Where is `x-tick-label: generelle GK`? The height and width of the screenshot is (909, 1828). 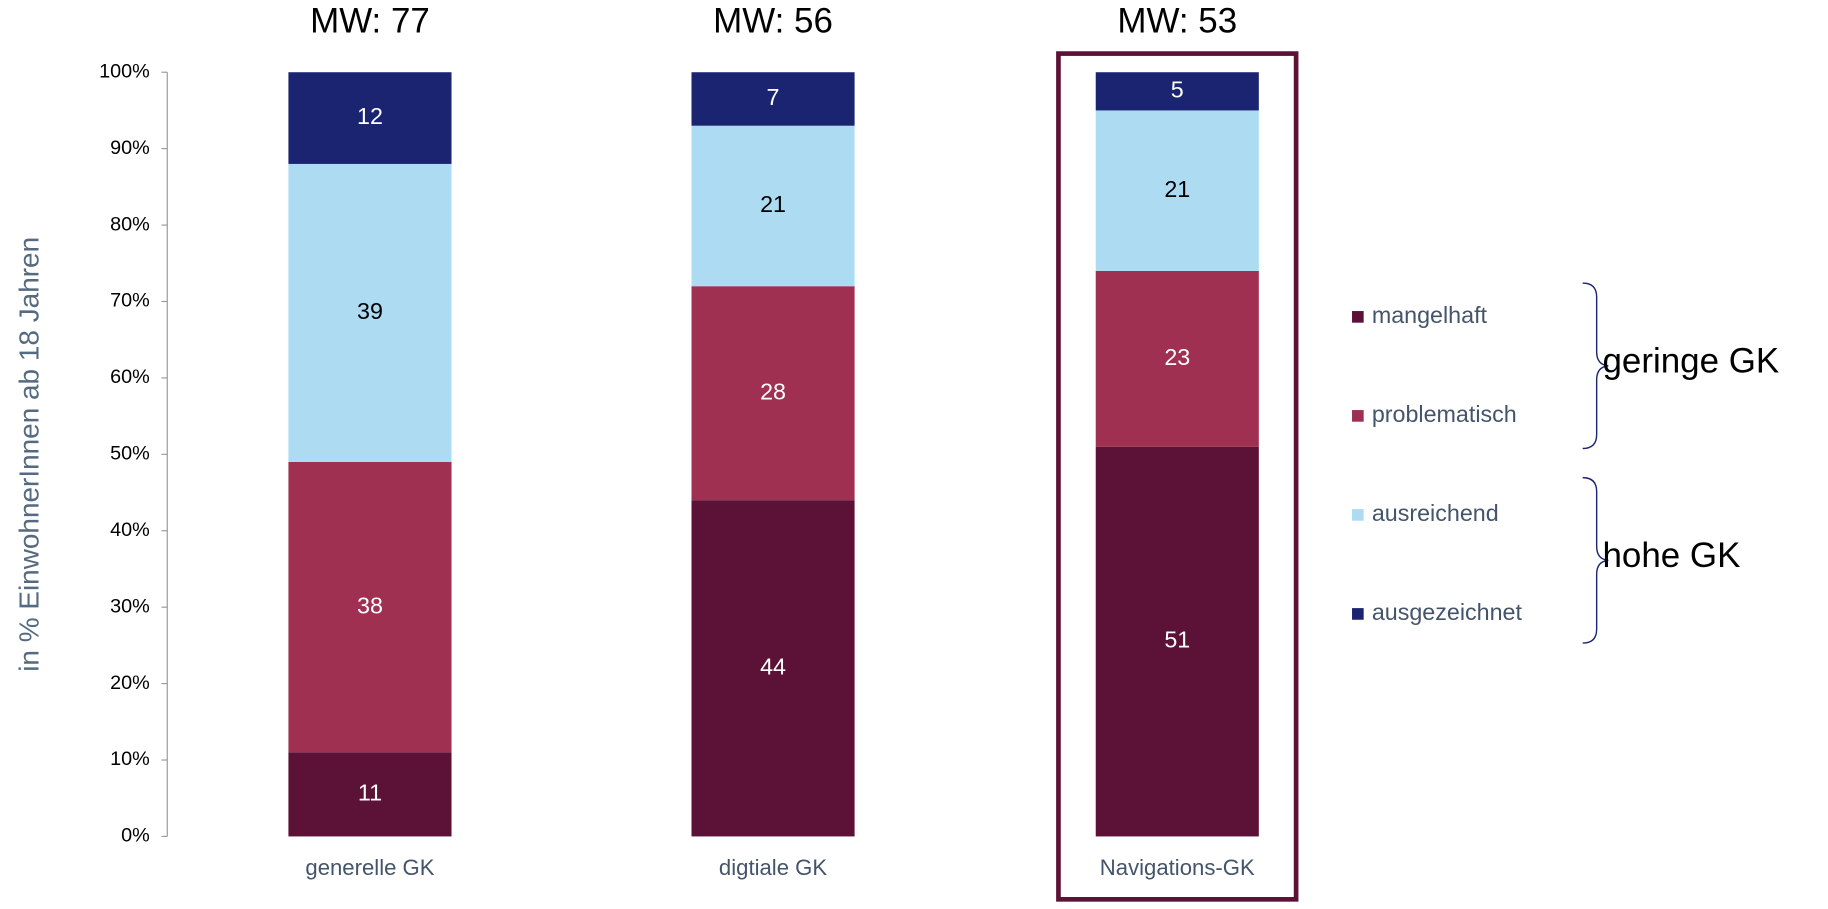 x-tick-label: generelle GK is located at coordinates (369, 867).